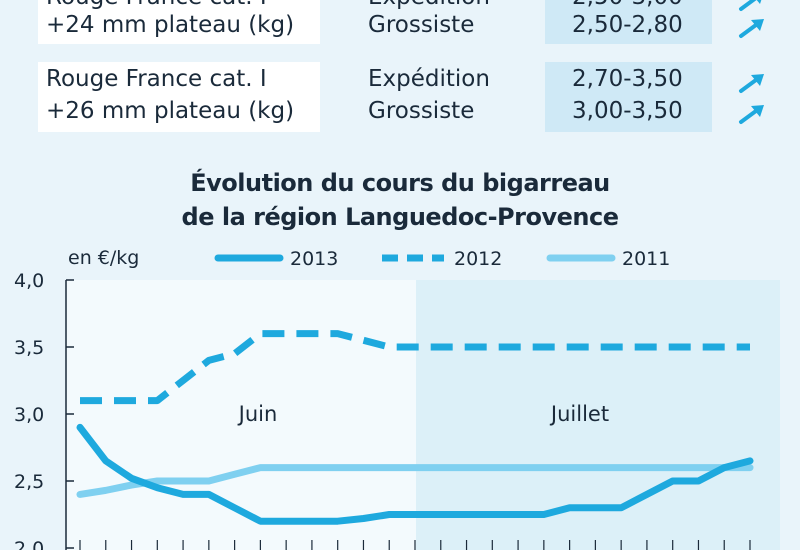 The height and width of the screenshot is (550, 800). What do you see at coordinates (429, 5) in the screenshot?
I see `stage-1a: Expédition` at bounding box center [429, 5].